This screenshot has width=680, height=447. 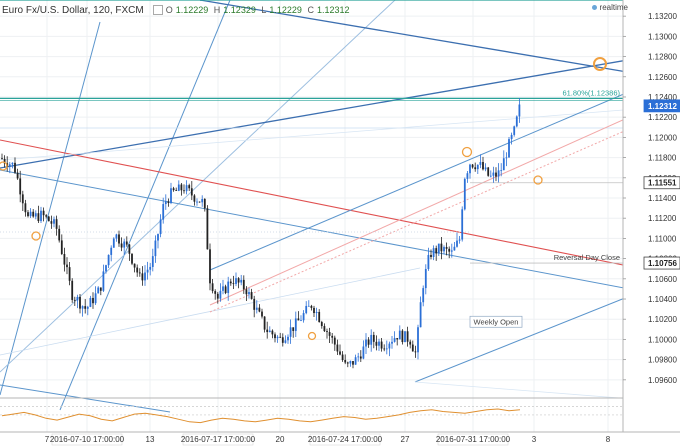 I want to click on time-tick-7: 2016-07-31 17:00:00, so click(x=473, y=439).